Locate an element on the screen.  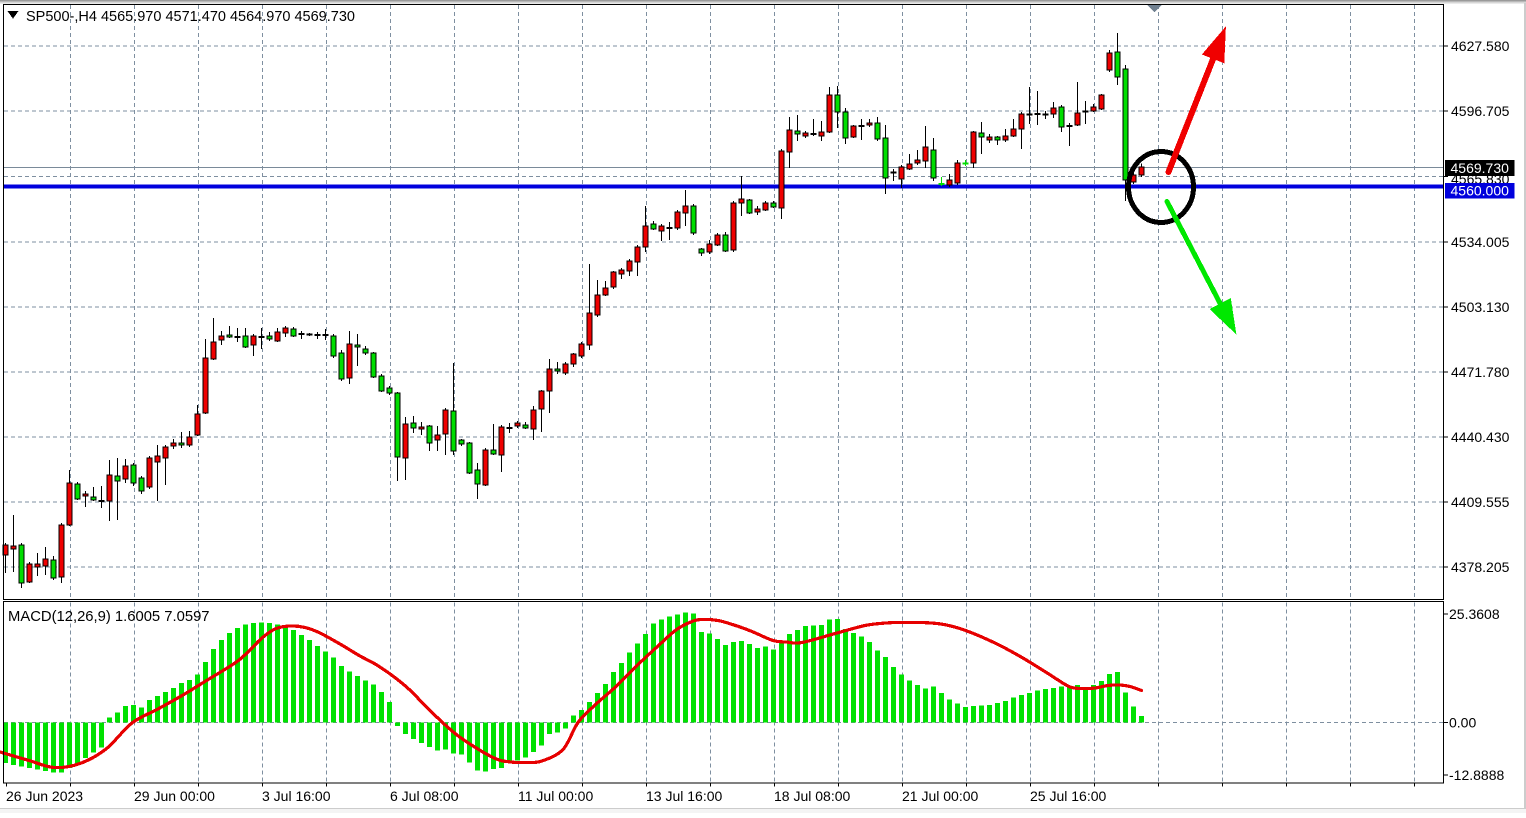
svg-text: -12.8888 is located at coordinates (1476, 775).